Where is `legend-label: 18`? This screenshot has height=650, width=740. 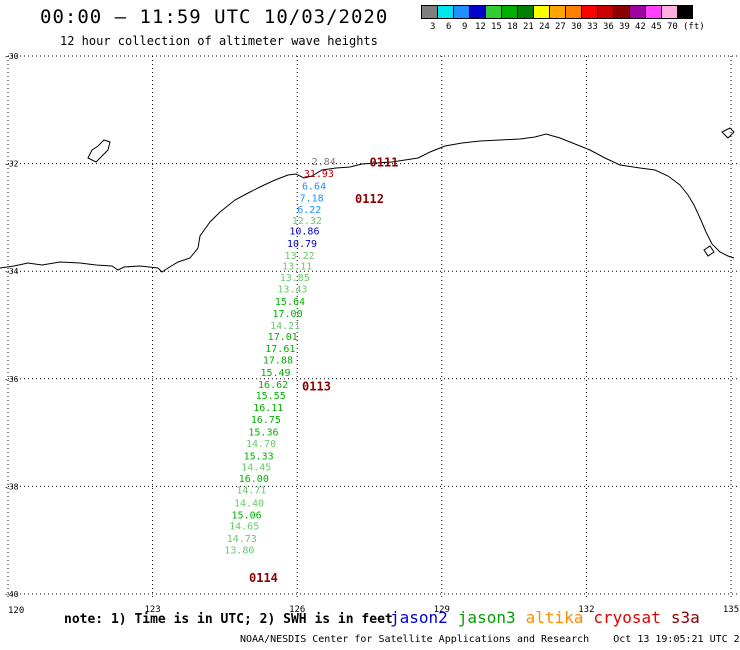
legend-label: 18 is located at coordinates (512, 27).